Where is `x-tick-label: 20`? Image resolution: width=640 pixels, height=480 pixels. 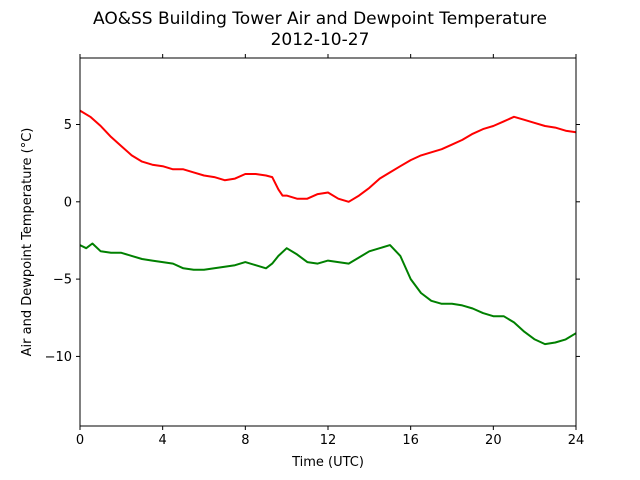 x-tick-label: 20 is located at coordinates (493, 440).